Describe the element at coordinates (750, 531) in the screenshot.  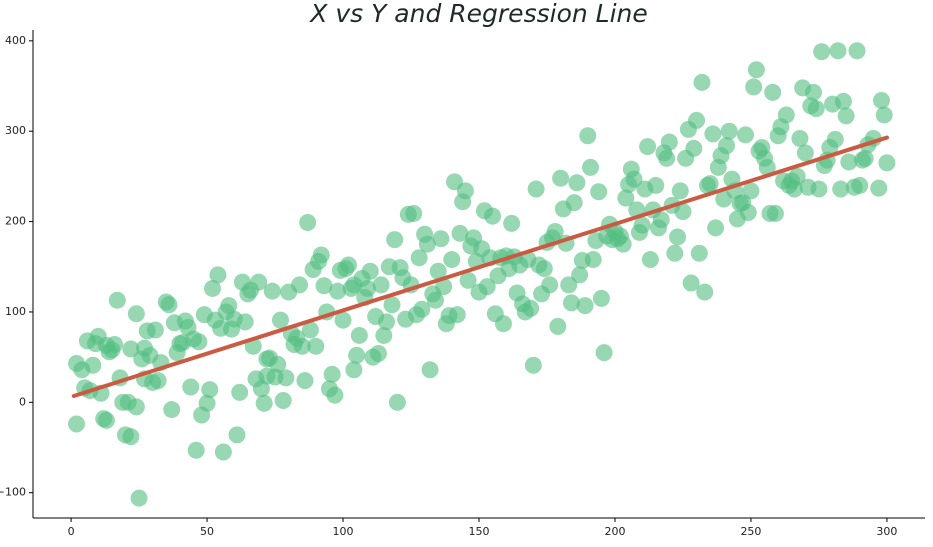
I see `x-tick-label: 250` at that location.